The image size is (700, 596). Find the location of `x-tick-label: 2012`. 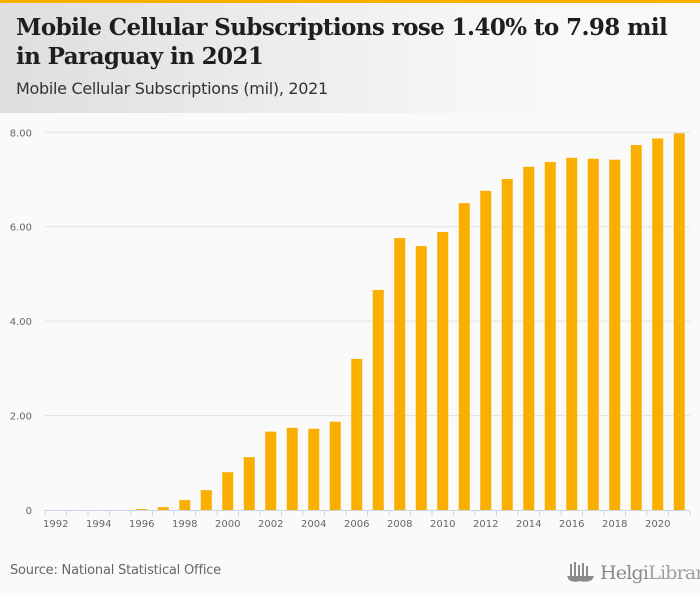

x-tick-label: 2012 is located at coordinates (485, 524).